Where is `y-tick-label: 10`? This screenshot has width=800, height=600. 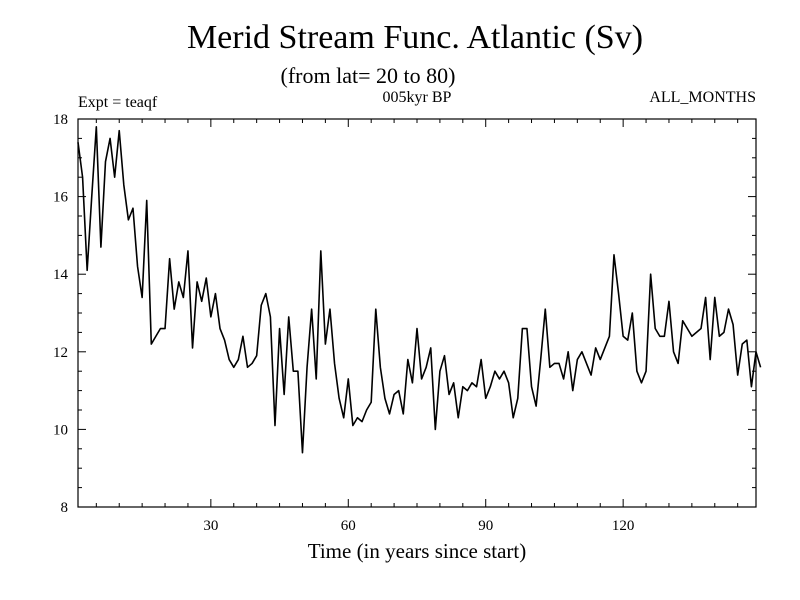
y-tick-label: 10 is located at coordinates (60, 430).